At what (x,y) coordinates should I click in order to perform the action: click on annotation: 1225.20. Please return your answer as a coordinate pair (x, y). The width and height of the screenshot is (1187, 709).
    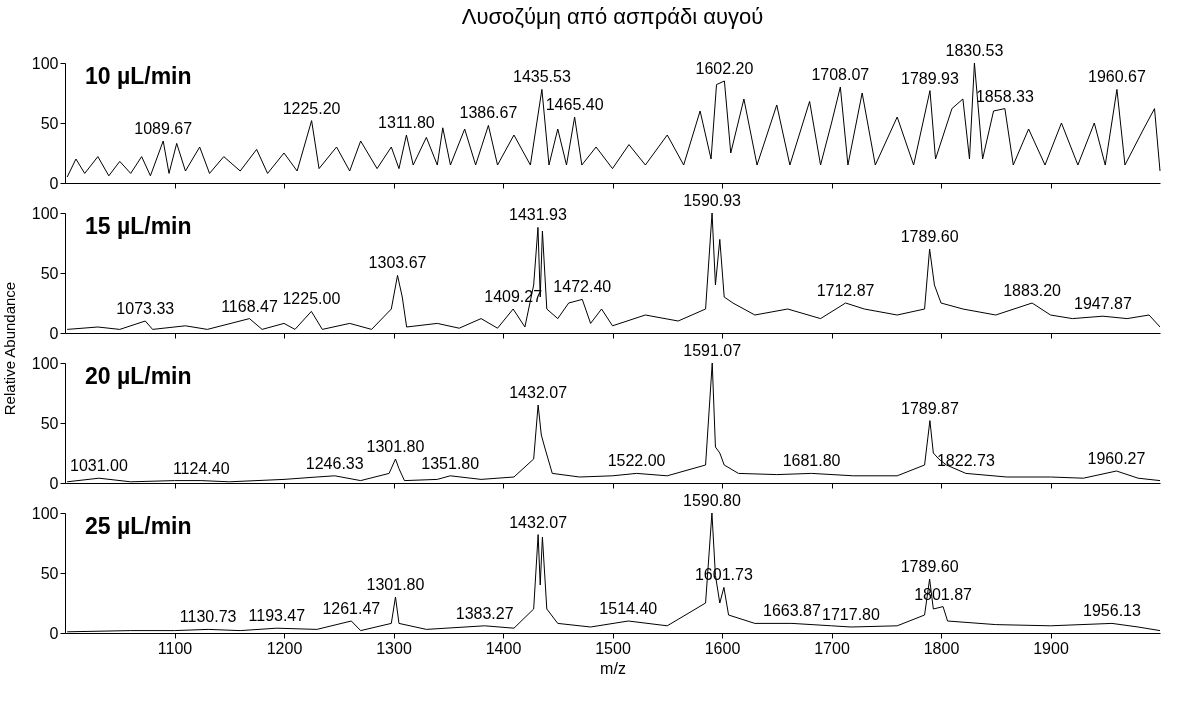
    Looking at the image, I should click on (311, 108).